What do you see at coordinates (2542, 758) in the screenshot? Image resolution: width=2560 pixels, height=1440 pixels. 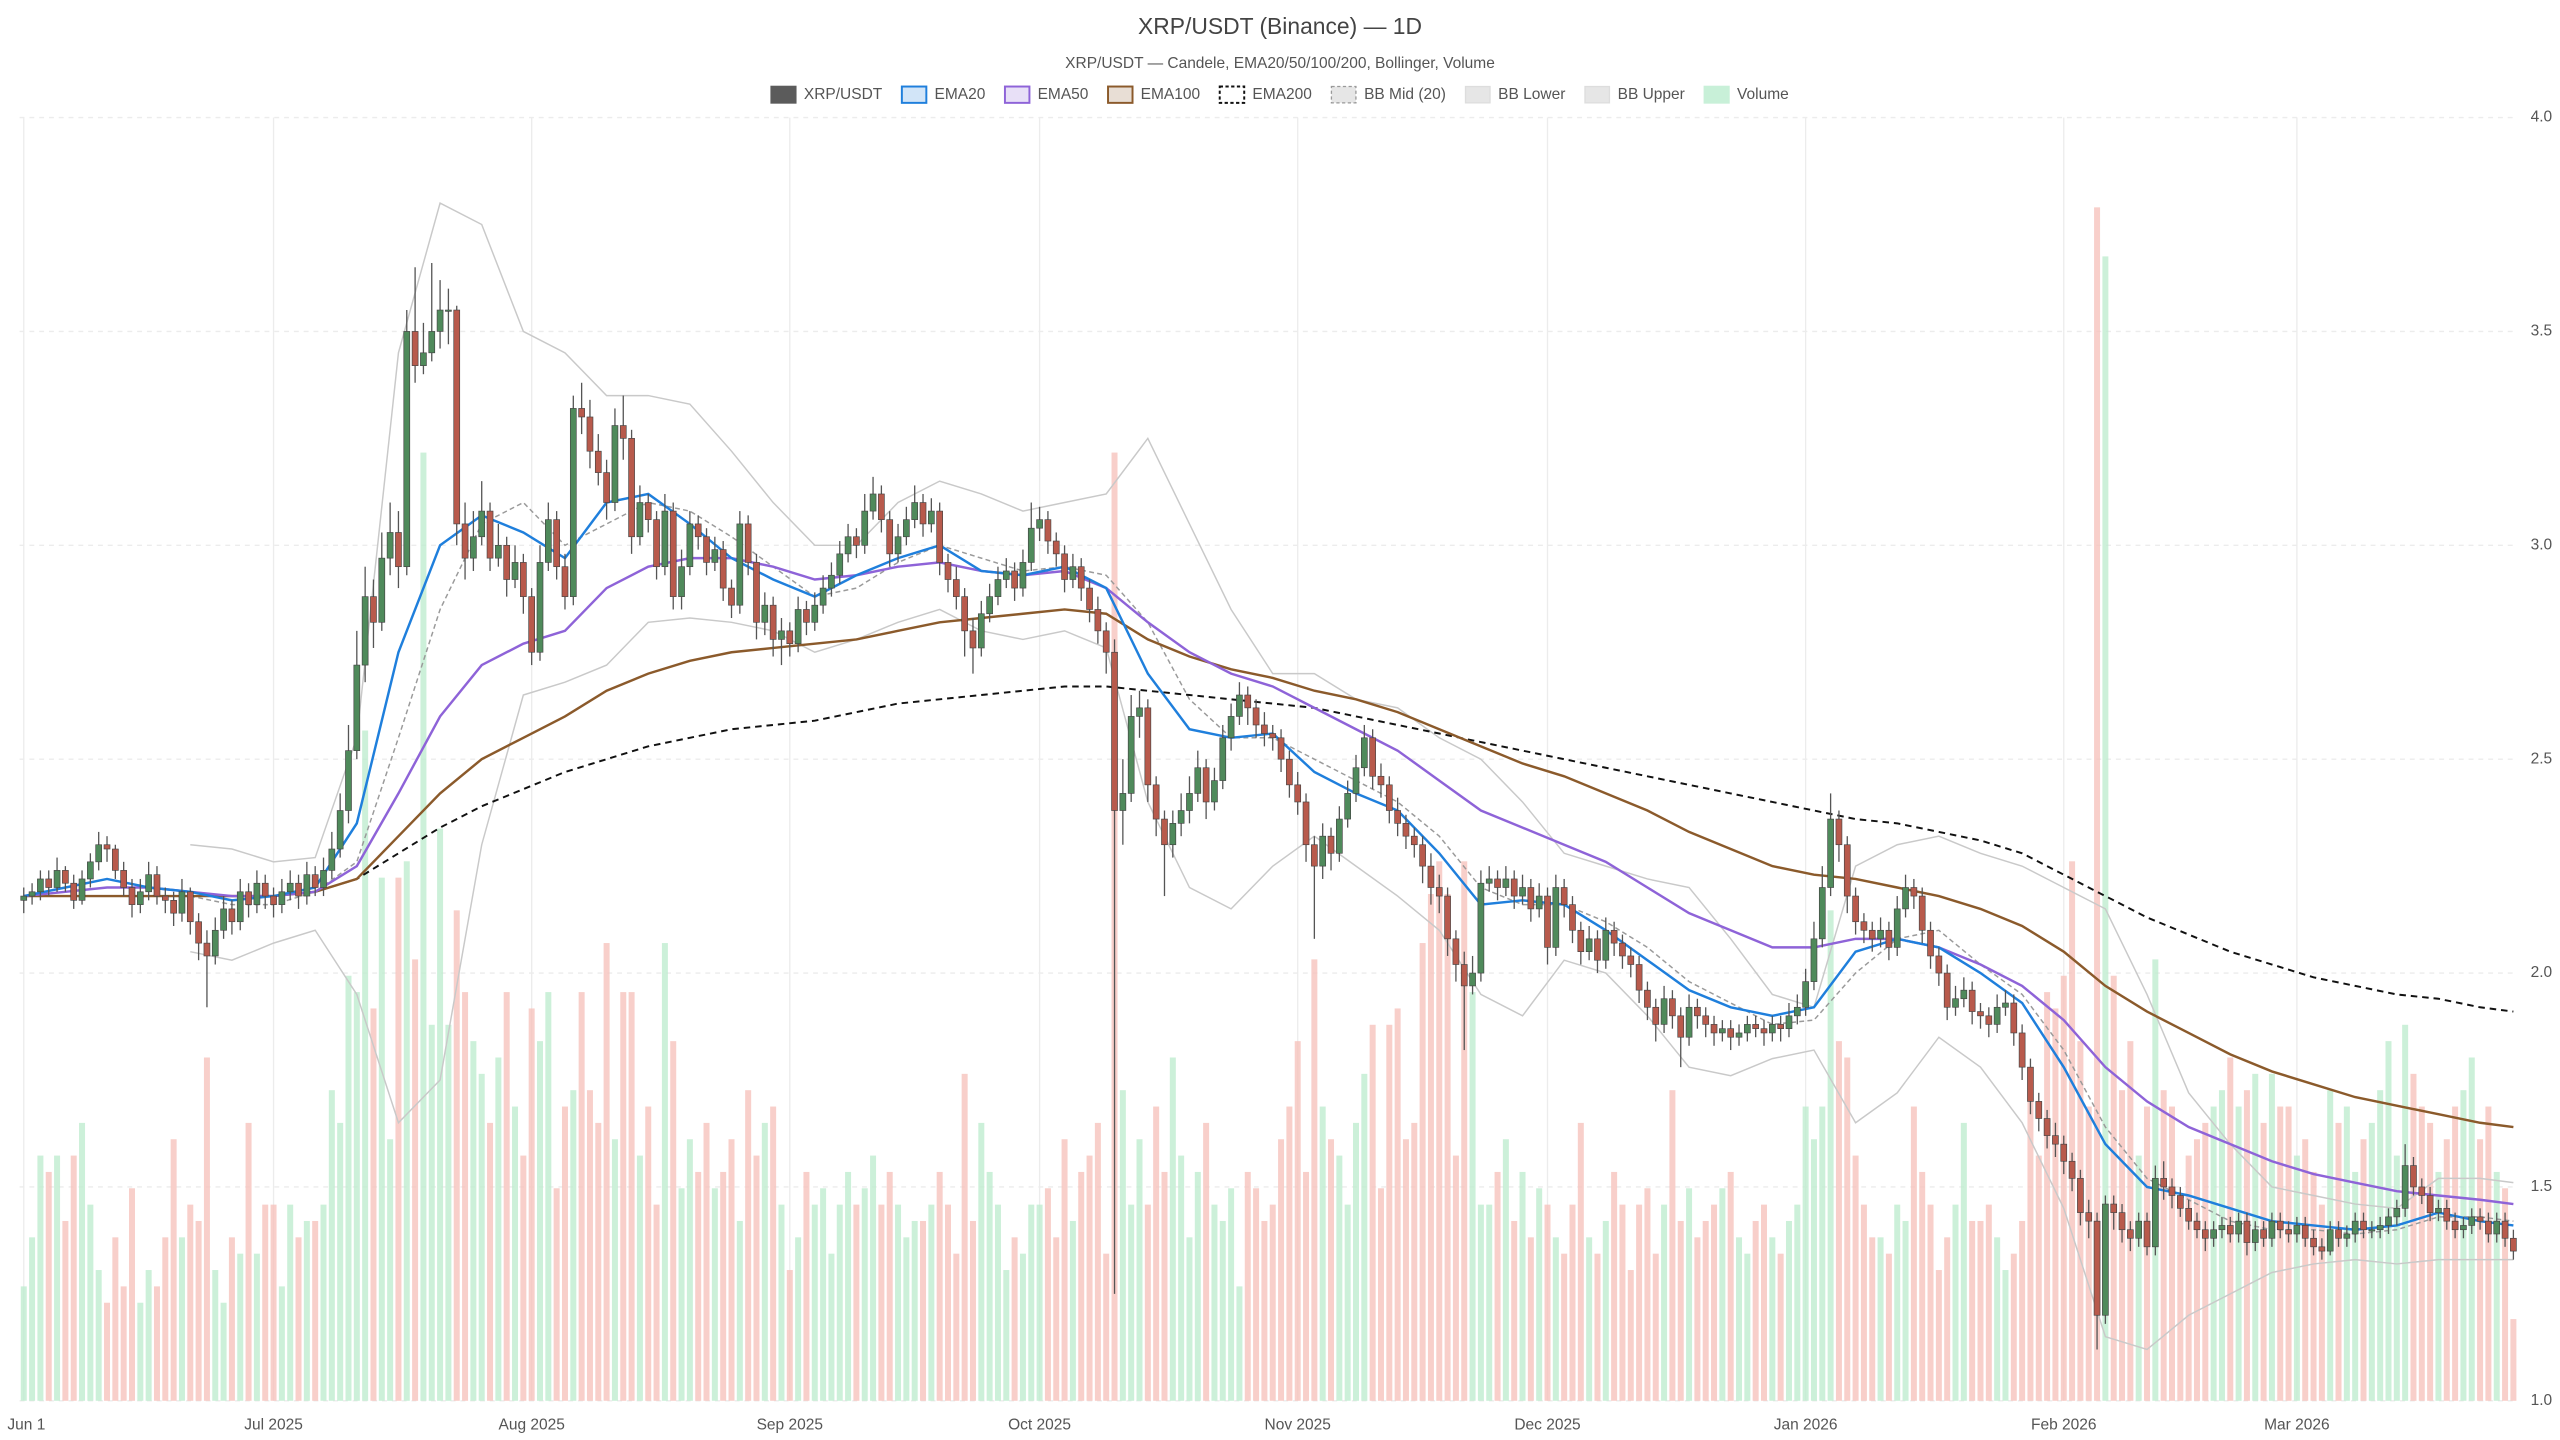 I see `y-tick-label: 2.5` at bounding box center [2542, 758].